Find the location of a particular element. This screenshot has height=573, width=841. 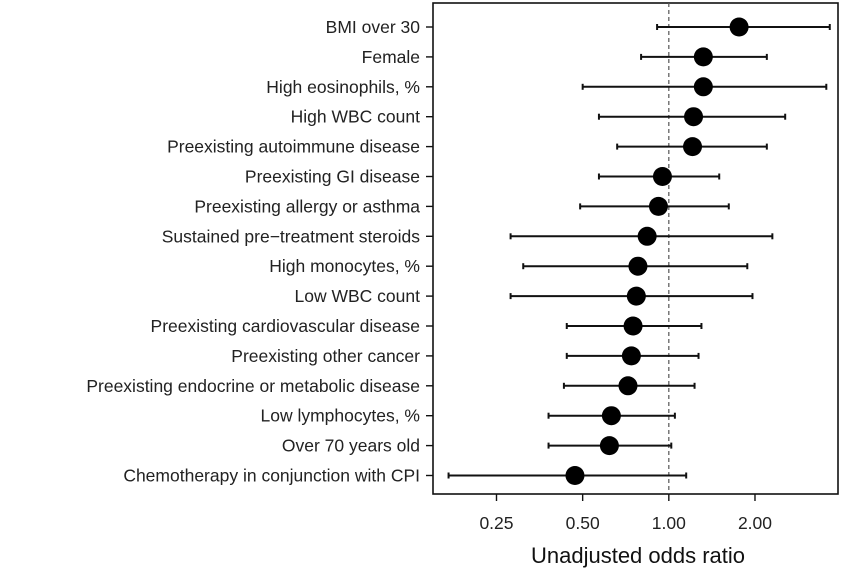

row-label: High WBC count is located at coordinates (355, 117).